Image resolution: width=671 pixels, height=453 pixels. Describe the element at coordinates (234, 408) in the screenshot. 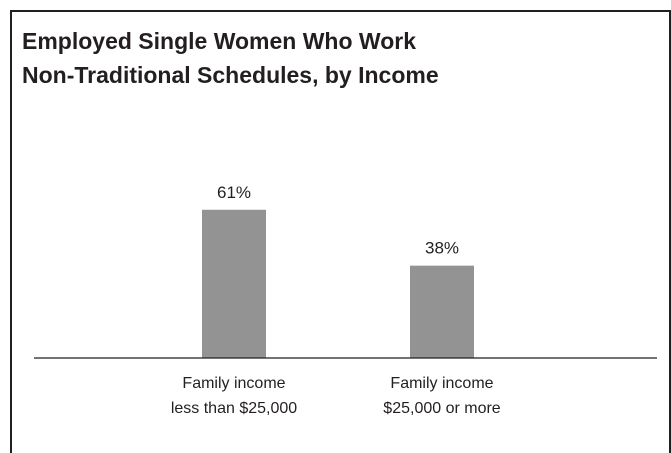

I see `category-label-line: less than $25,000` at that location.